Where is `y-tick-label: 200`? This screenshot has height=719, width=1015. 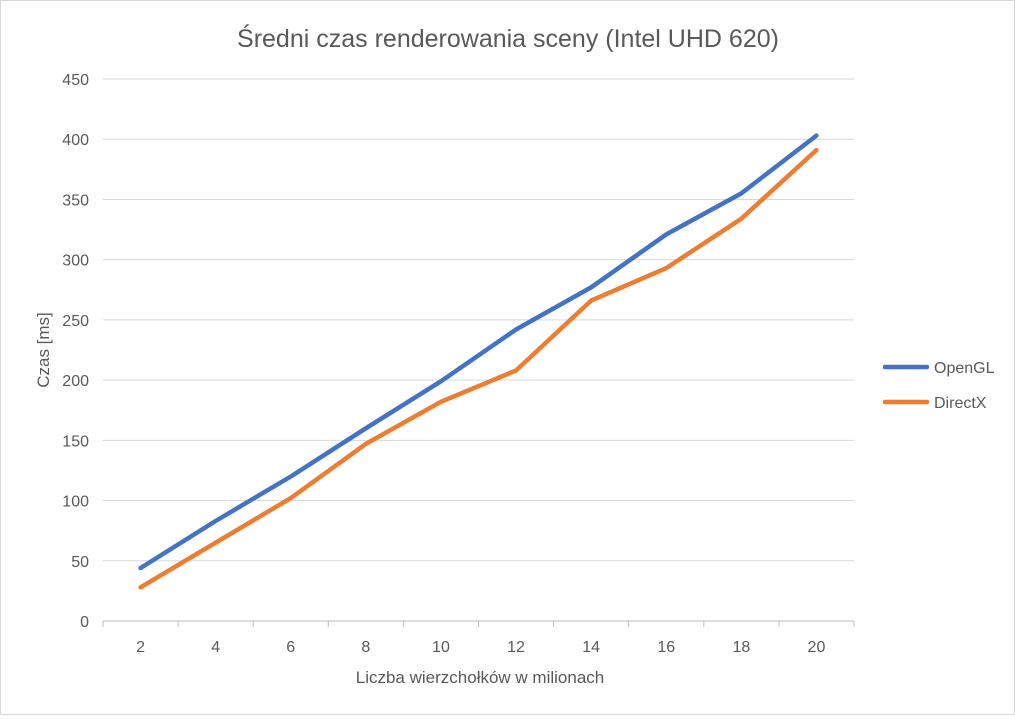 y-tick-label: 200 is located at coordinates (75, 381).